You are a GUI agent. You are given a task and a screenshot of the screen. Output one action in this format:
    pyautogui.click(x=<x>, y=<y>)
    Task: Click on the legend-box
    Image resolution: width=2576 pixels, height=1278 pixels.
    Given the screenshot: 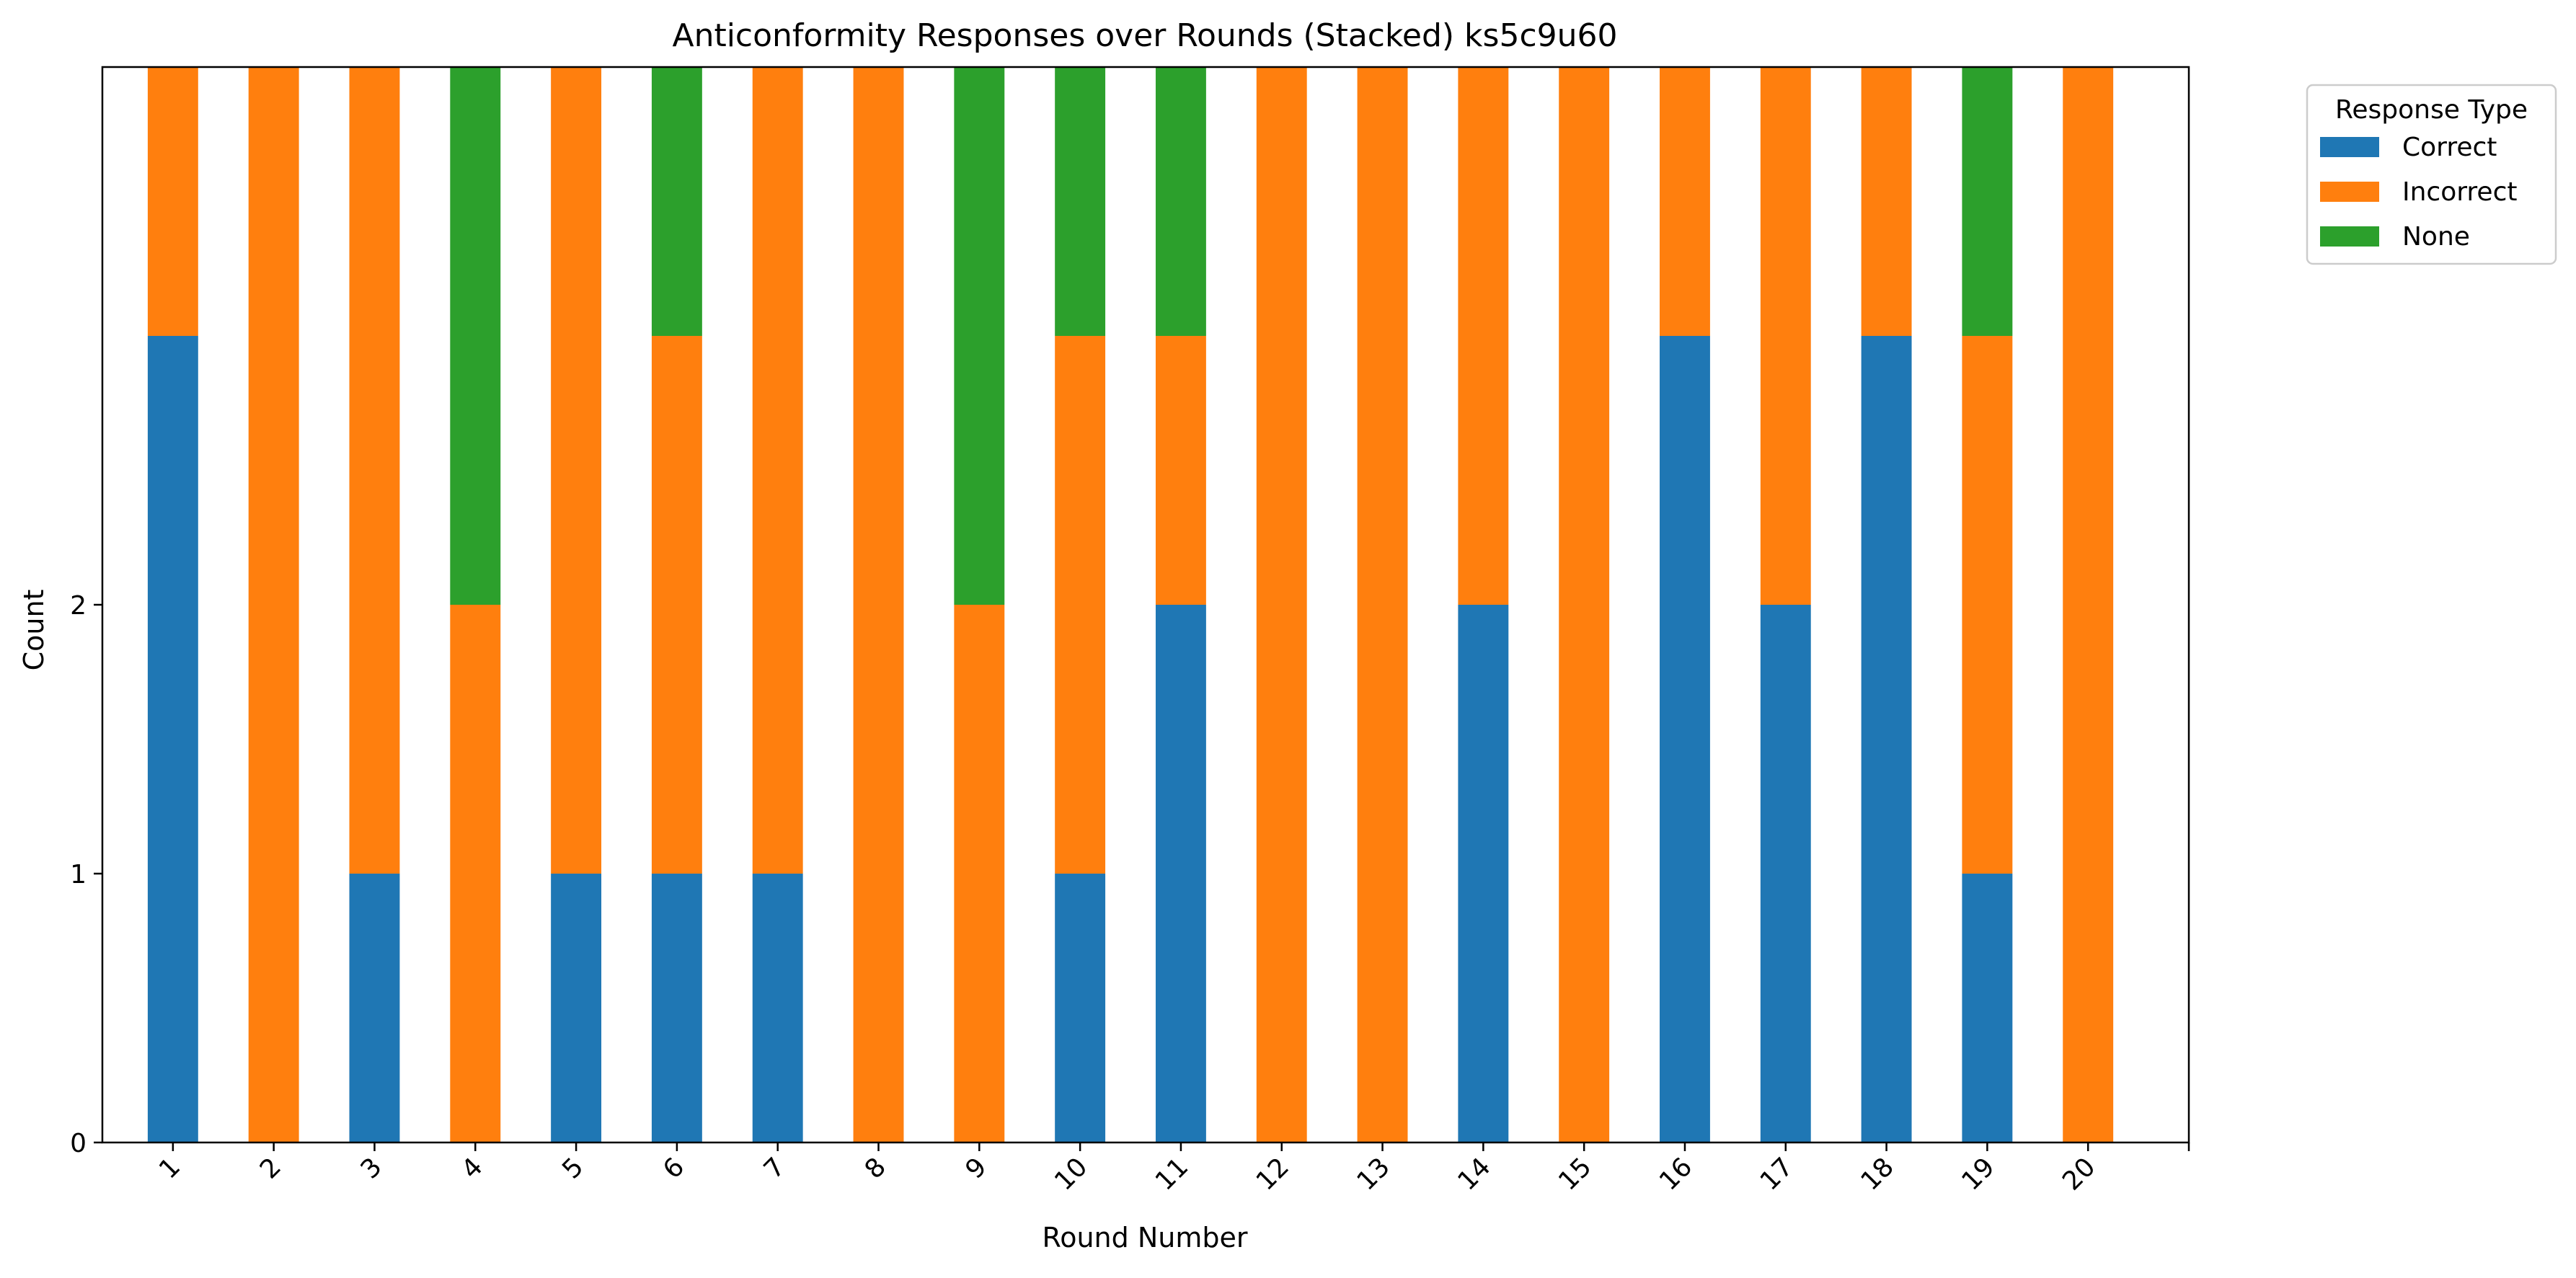 What is the action you would take?
    pyautogui.click(x=2431, y=174)
    